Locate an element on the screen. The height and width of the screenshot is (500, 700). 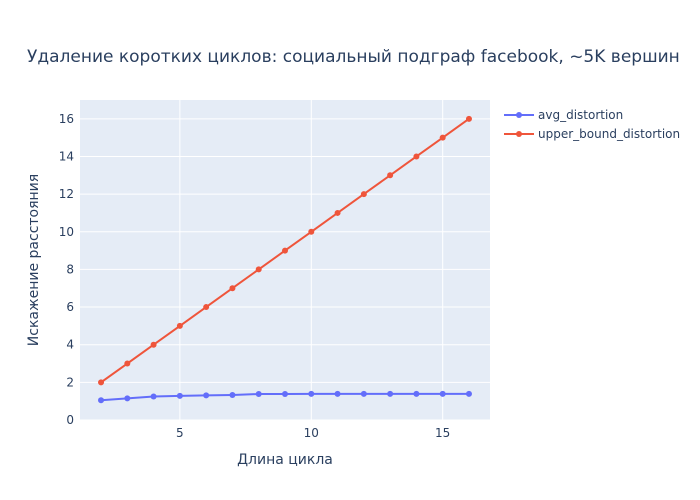
y-tick-label: 6 is located at coordinates (70, 307).